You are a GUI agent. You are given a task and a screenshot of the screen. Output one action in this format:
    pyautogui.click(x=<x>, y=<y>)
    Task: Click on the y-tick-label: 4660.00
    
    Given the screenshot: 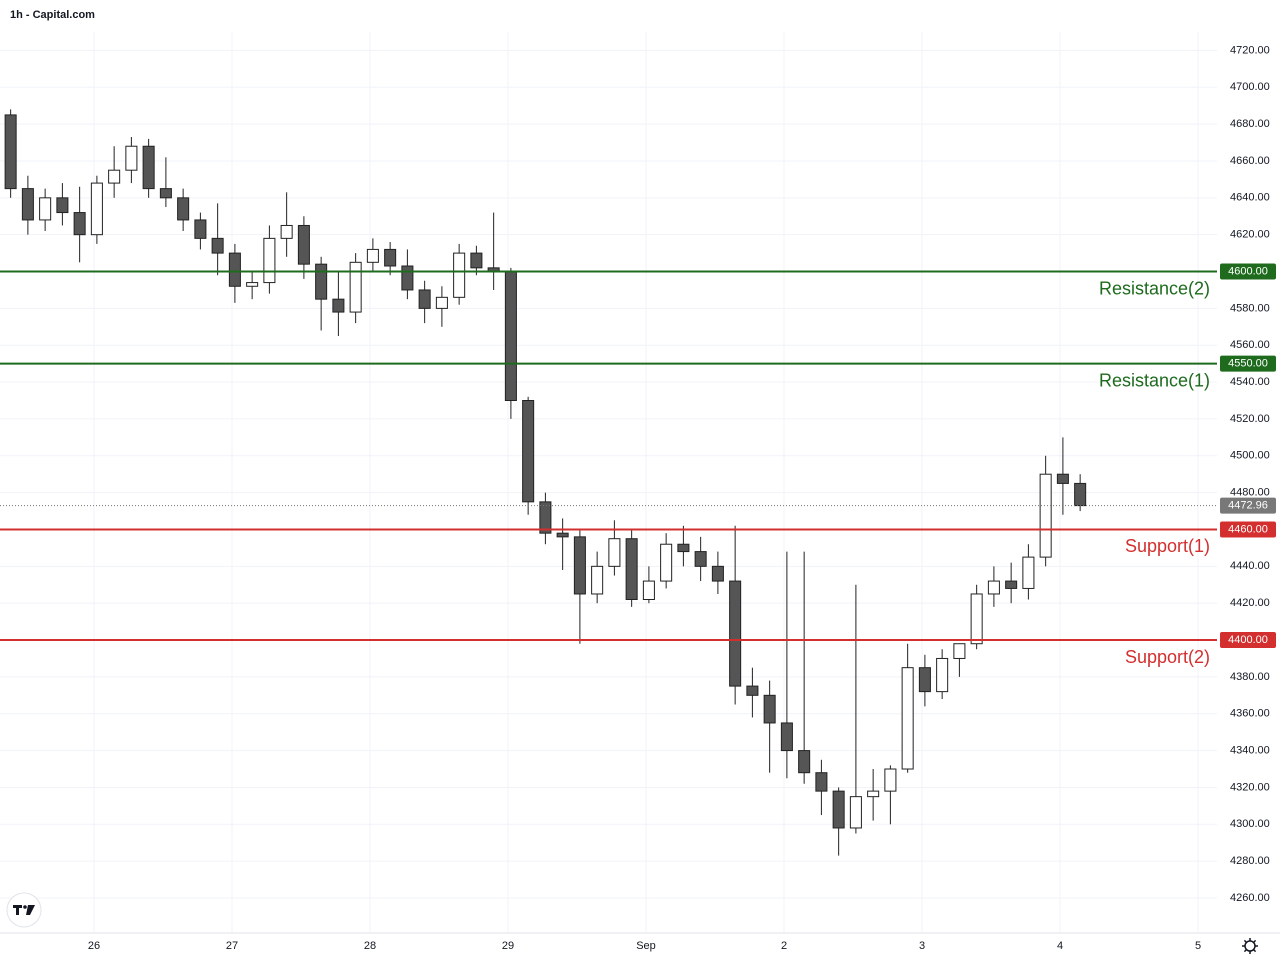 What is the action you would take?
    pyautogui.click(x=1250, y=161)
    